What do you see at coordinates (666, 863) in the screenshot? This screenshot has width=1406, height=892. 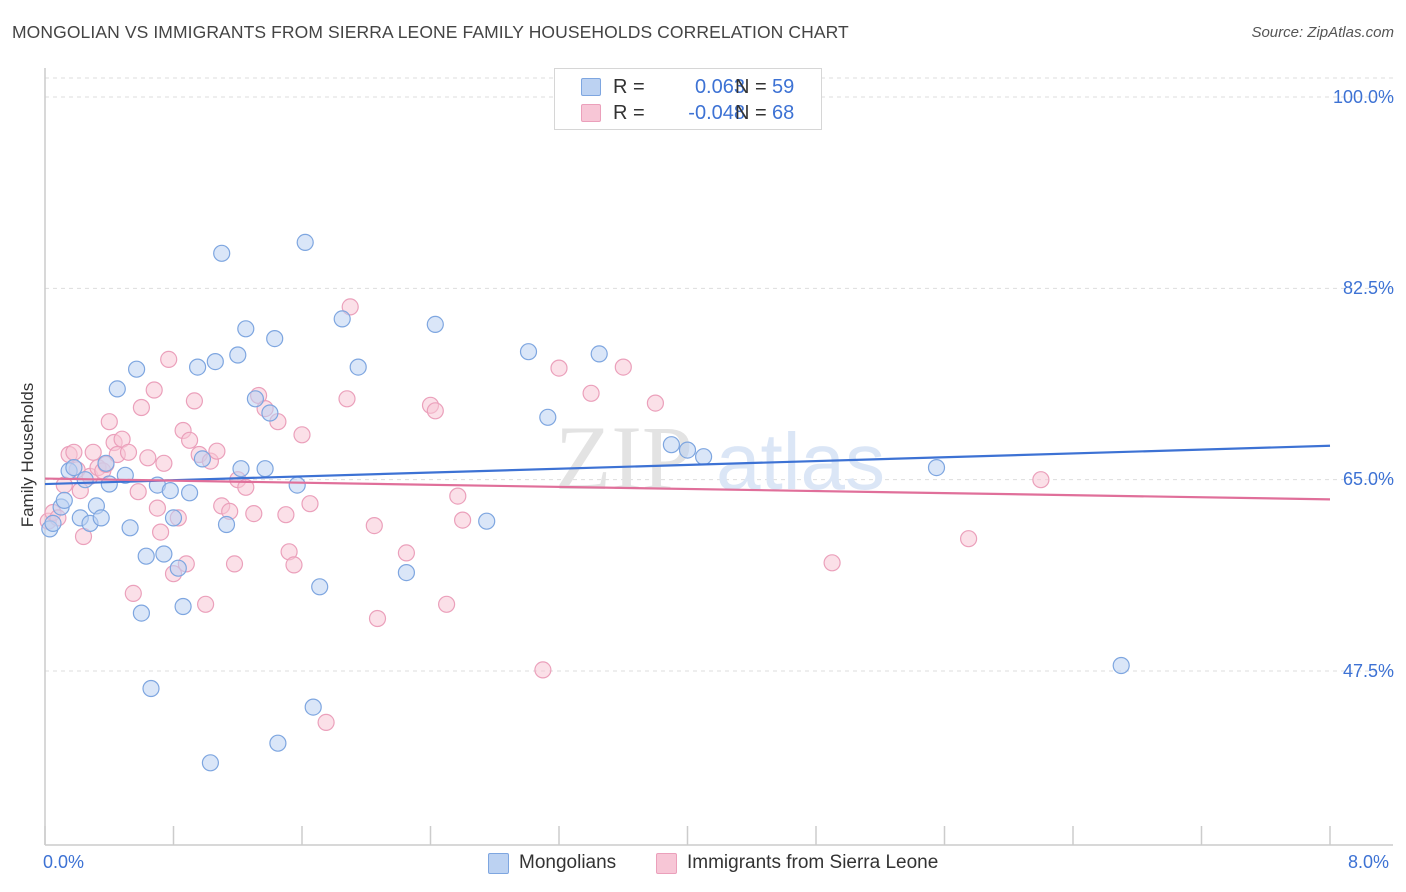 I see `legend-swatch-sierra-leone` at bounding box center [666, 863].